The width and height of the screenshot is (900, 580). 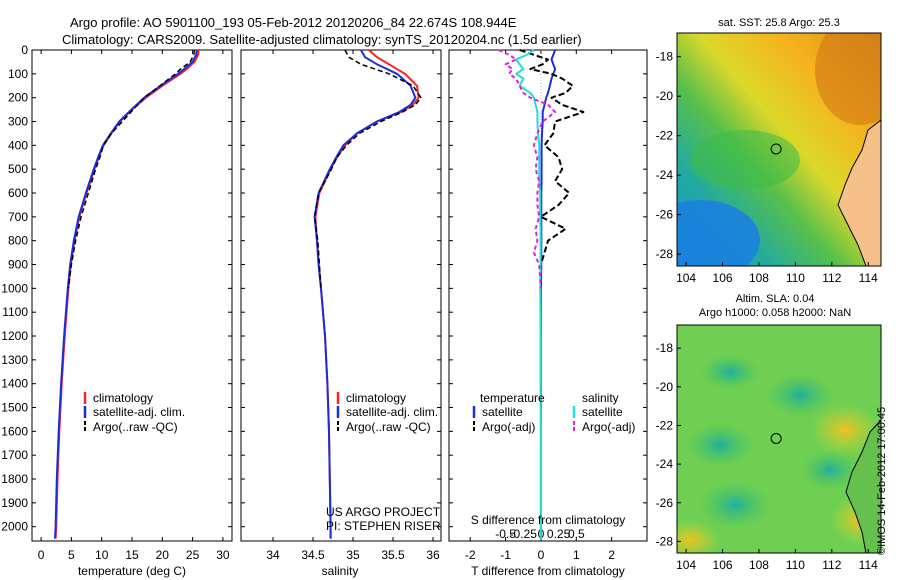 What do you see at coordinates (775, 299) in the screenshot?
I see `sla-map-title: Altim. SLA: 0.04` at bounding box center [775, 299].